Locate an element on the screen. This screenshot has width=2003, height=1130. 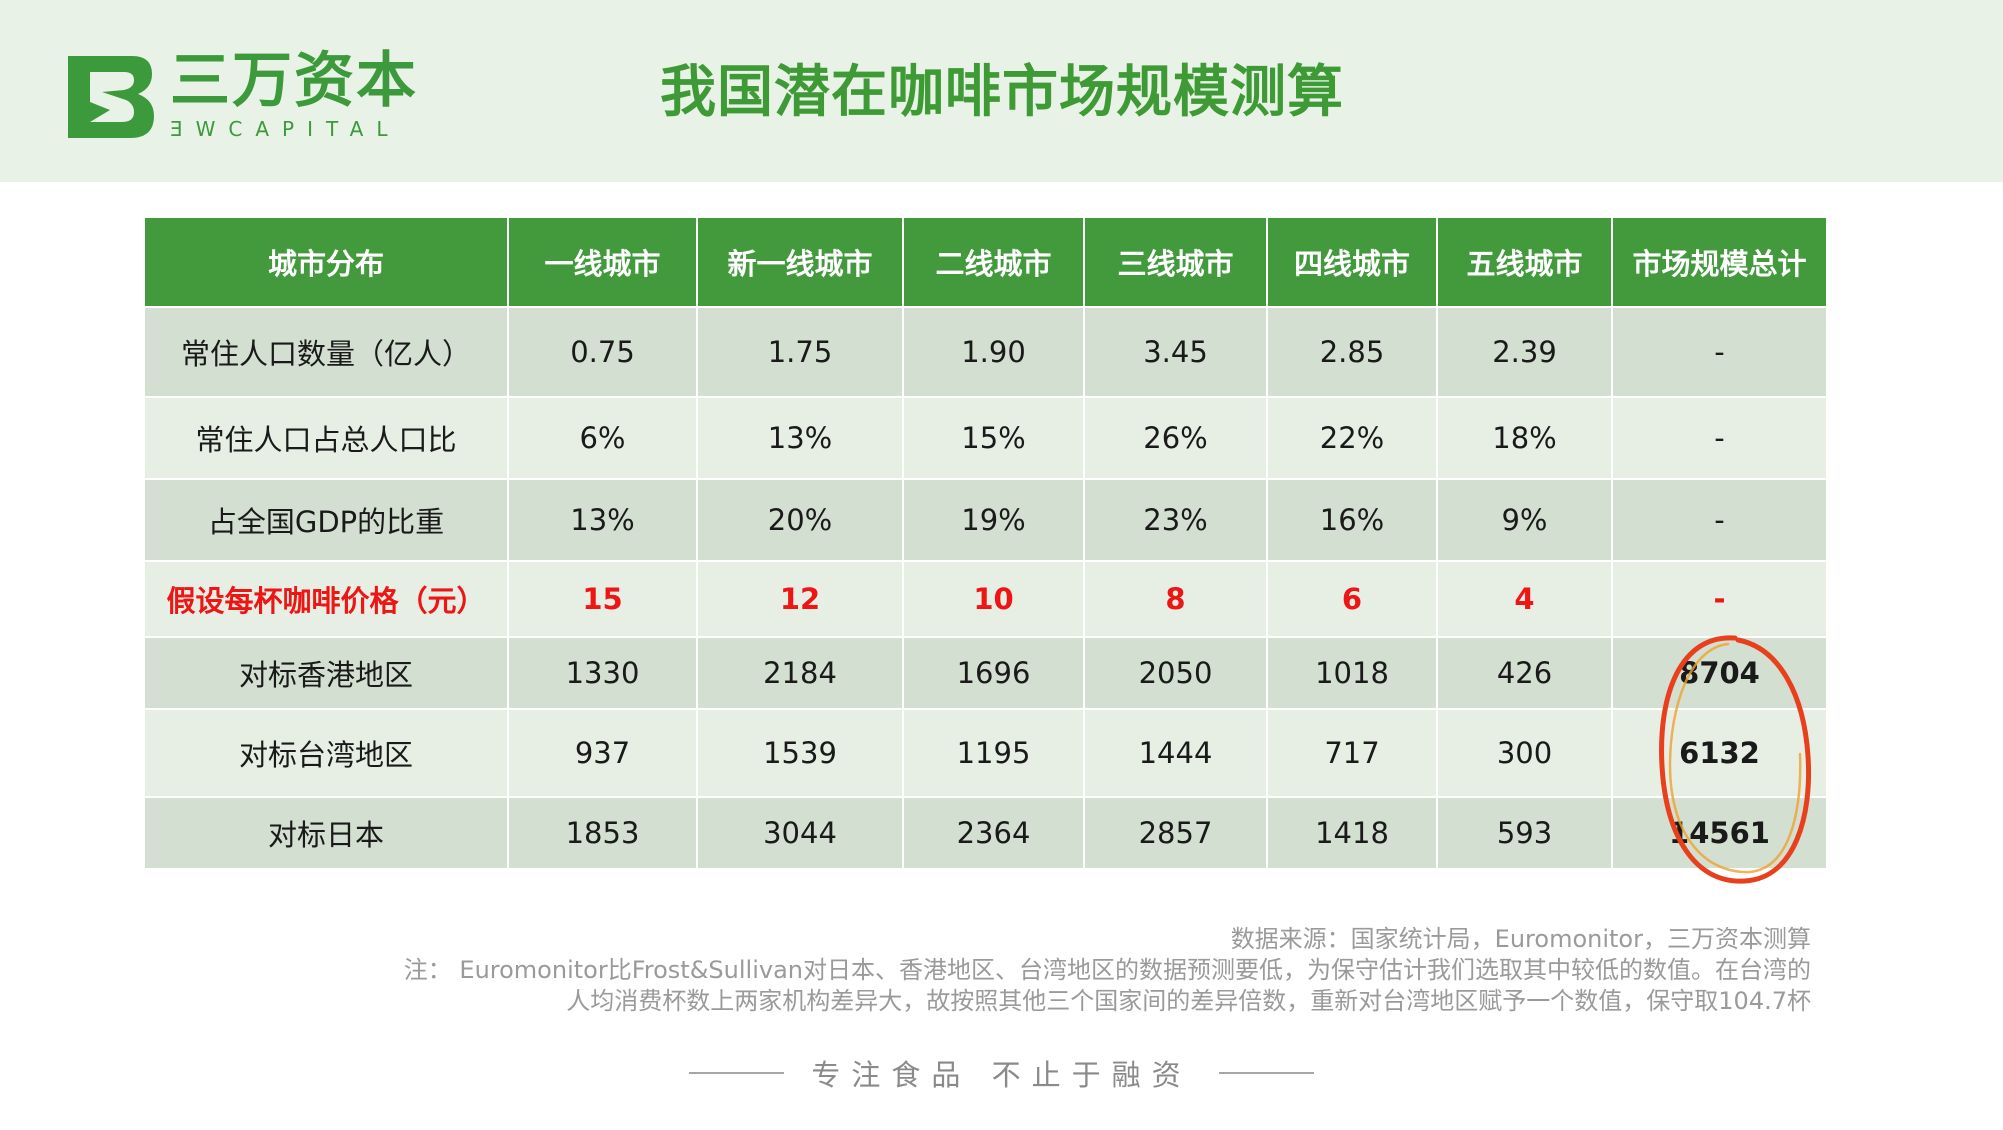
table-cell: 26% is located at coordinates (1175, 438).